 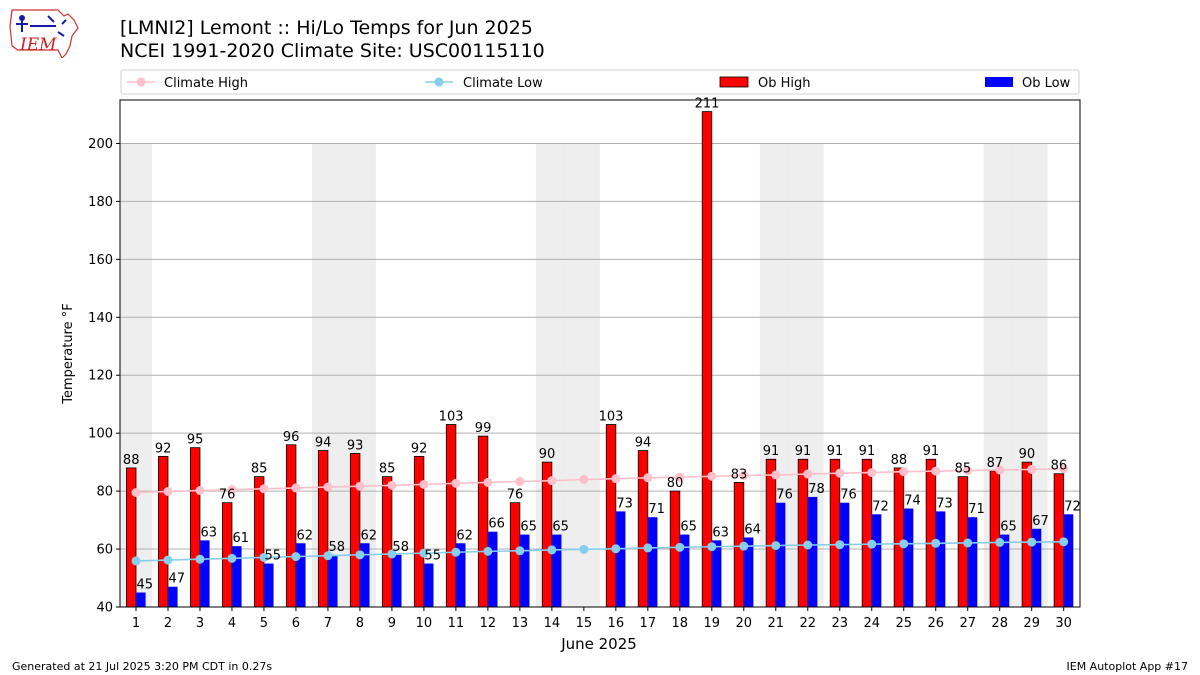 I want to click on y-tick-label: 140, so click(x=100, y=318).